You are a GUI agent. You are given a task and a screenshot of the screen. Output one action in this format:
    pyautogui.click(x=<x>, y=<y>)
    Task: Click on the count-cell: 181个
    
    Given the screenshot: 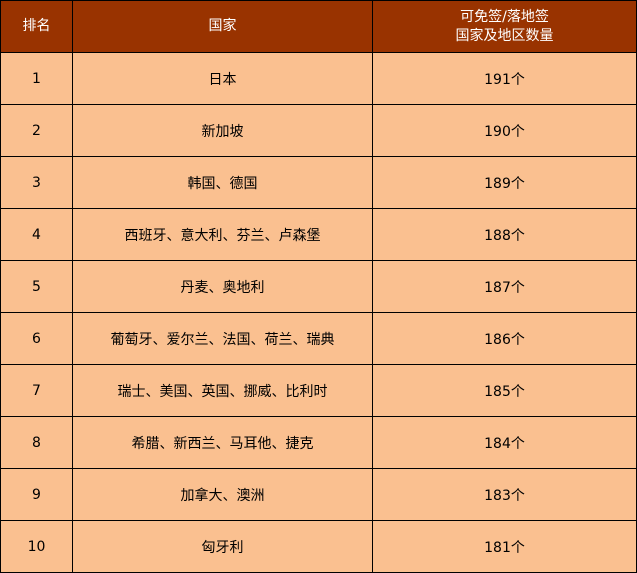 What is the action you would take?
    pyautogui.click(x=504, y=546)
    